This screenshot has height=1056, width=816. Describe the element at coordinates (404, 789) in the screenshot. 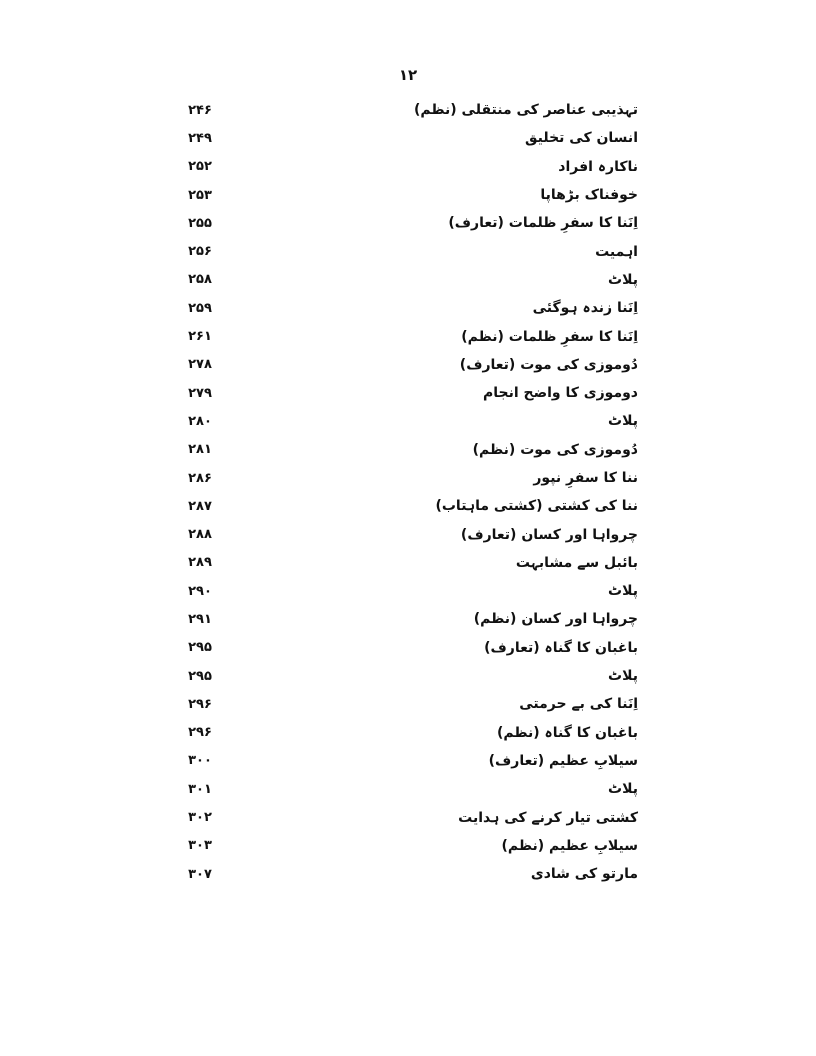

I see `toc-entry: پلاٹ ۳۰۱` at that location.